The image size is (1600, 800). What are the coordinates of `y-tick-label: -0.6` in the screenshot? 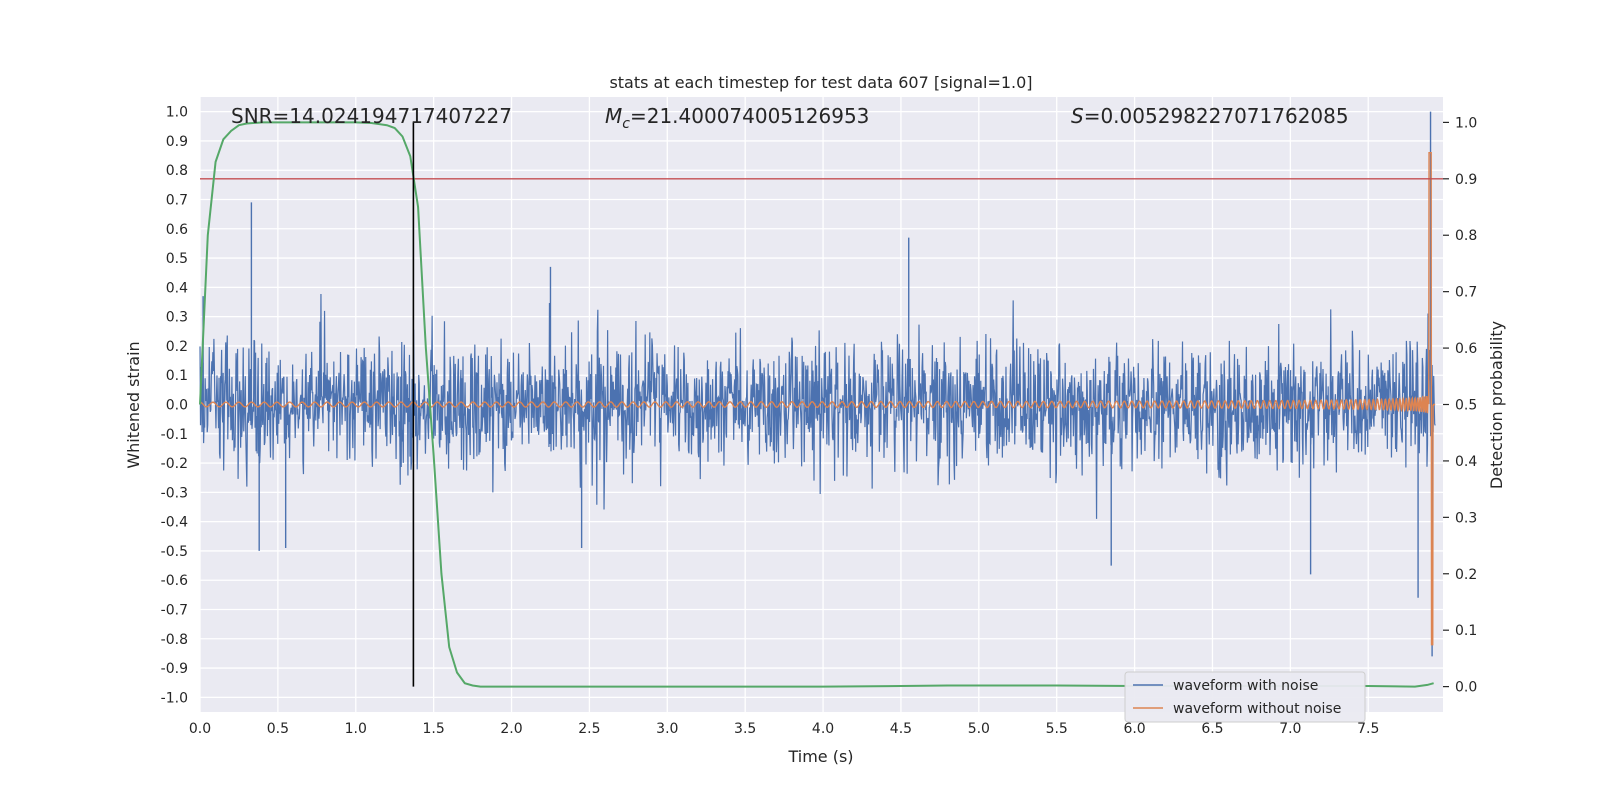 It's located at (174, 581).